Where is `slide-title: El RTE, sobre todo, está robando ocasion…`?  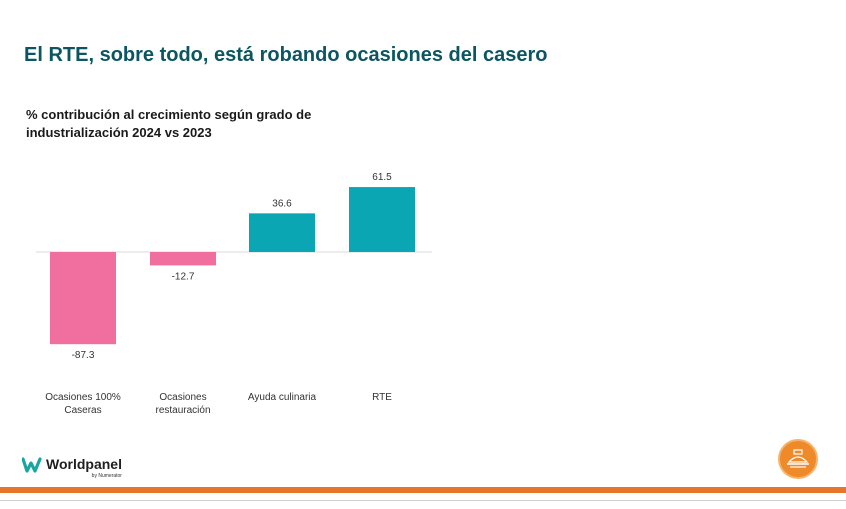
slide-title: El RTE, sobre todo, está robando ocasion… is located at coordinates (286, 55).